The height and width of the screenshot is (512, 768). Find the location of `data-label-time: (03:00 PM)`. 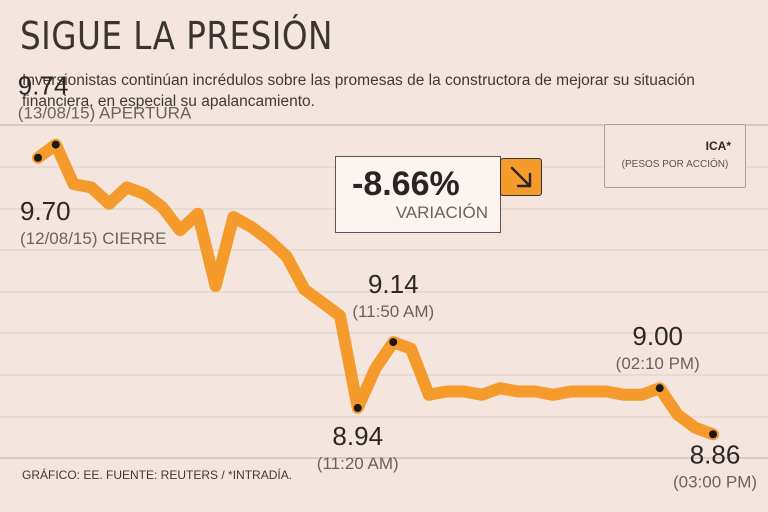

data-label-time: (03:00 PM) is located at coordinates (715, 481).